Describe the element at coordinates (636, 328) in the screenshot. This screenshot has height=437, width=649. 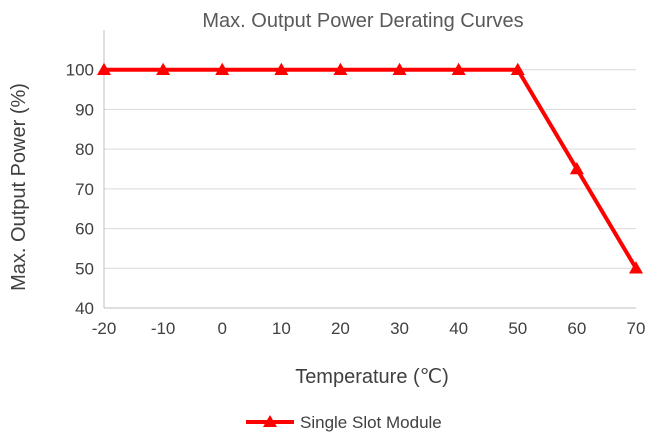
I see `x-tick-label: 70` at that location.